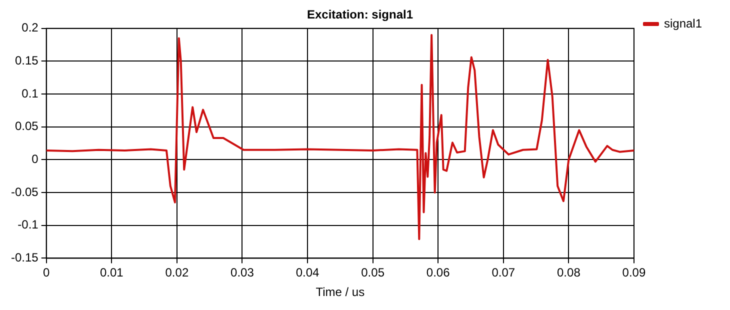  What do you see at coordinates (26, 126) in the screenshot?
I see `y-tick-label: 0.05` at bounding box center [26, 126].